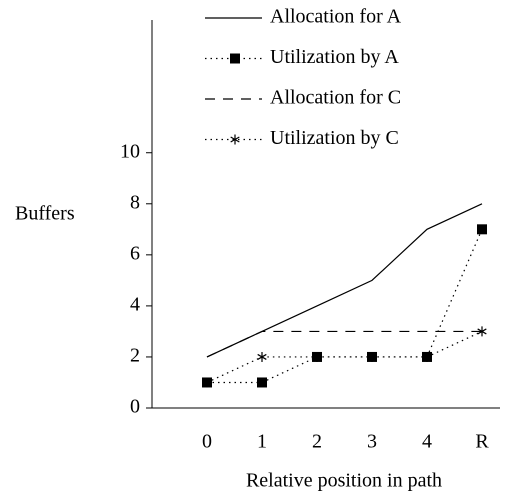 This screenshot has height=500, width=530. What do you see at coordinates (335, 98) in the screenshot?
I see `legend-label: Allocation for C` at bounding box center [335, 98].